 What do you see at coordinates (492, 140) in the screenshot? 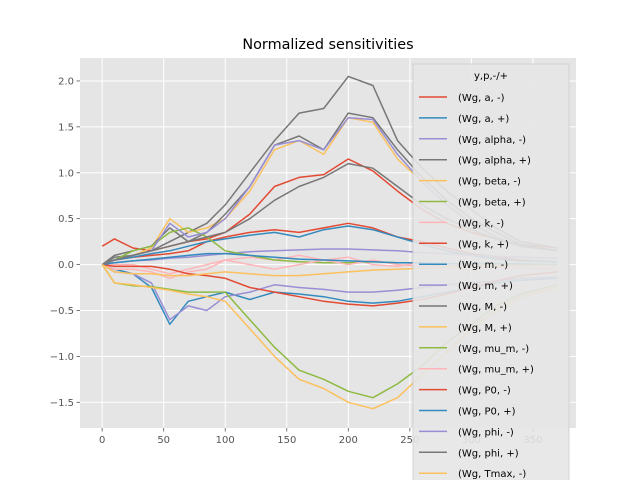
I see `legend-label: (Wg, alpha, -)` at bounding box center [492, 140].